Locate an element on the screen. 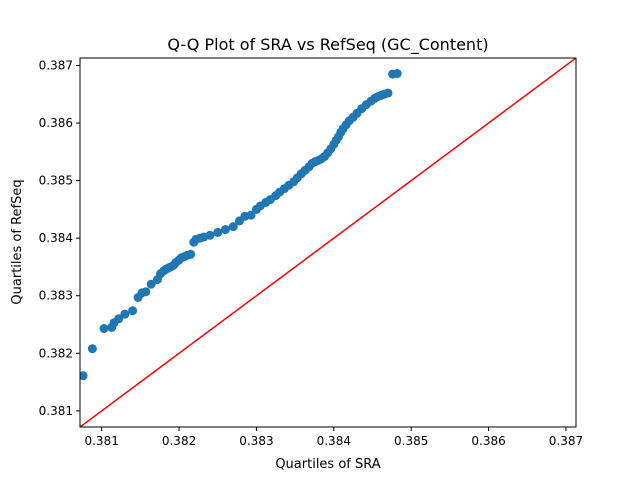 This screenshot has height=480, width=640. y-axis: 0.381 0.382 0.383 0.384 0.385 0.386 0.387 is located at coordinates (59, 238).